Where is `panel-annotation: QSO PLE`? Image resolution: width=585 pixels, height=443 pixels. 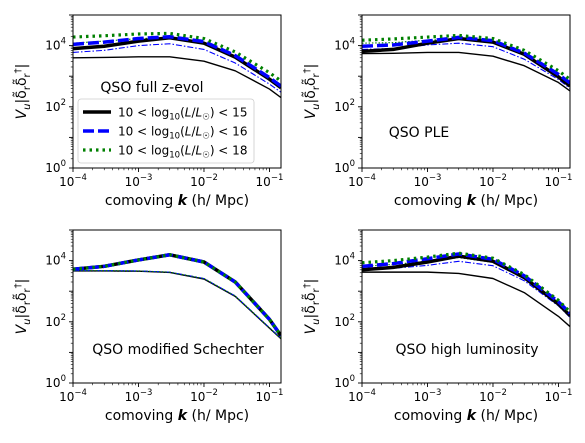 panel-annotation: QSO PLE is located at coordinates (419, 133).